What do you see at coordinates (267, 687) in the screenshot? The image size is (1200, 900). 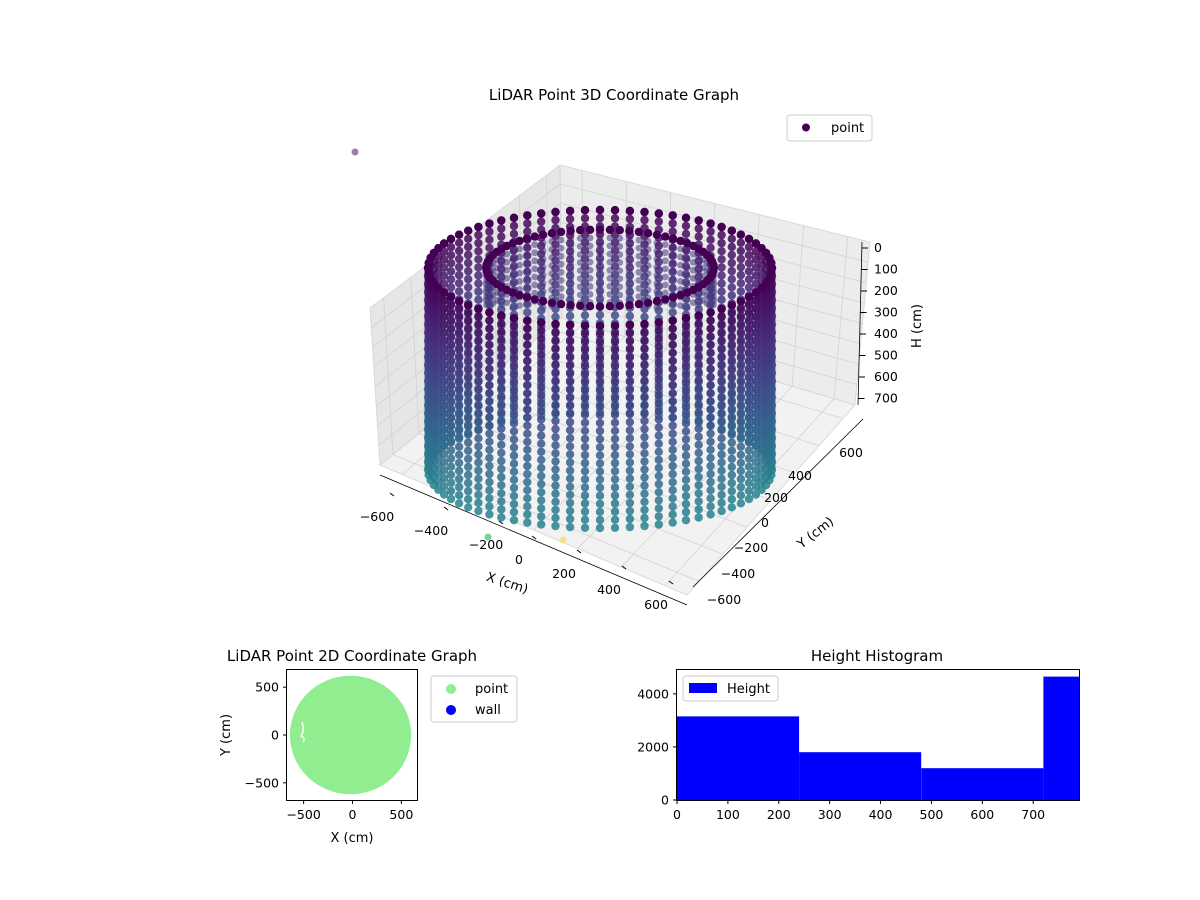 I see `y-tick-label-2d: 500` at bounding box center [267, 687].